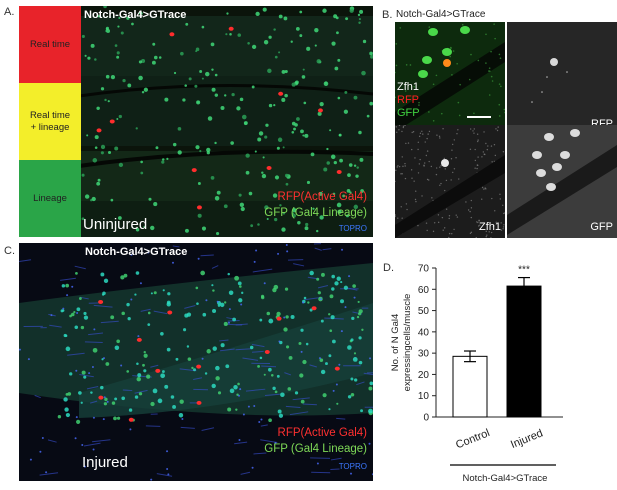 Image resolution: width=617 pixels, height=490 pixels. Describe the element at coordinates (524, 351) in the screenshot. I see `bar-injured` at that location.